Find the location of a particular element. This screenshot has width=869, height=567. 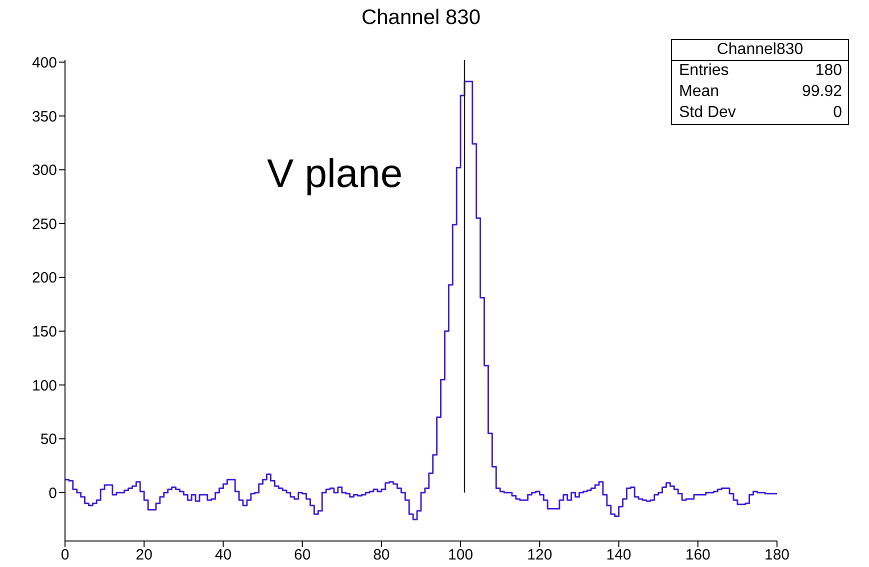

annotation: Entries is located at coordinates (704, 71).